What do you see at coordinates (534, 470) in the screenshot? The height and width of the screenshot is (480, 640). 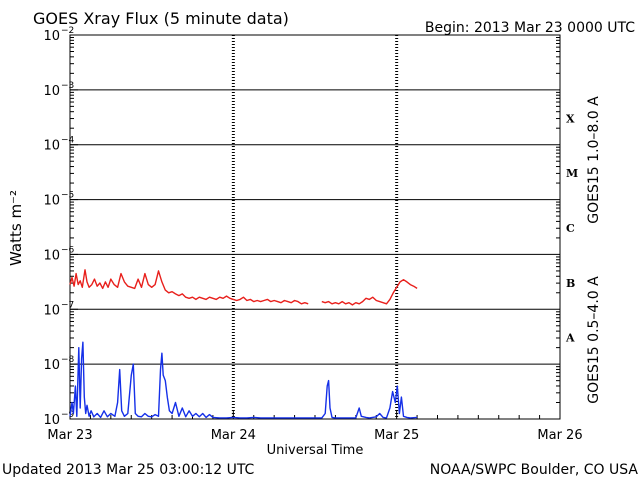 I see `credit-label: NOAA/SWPC Boulder, CO USA` at bounding box center [534, 470].